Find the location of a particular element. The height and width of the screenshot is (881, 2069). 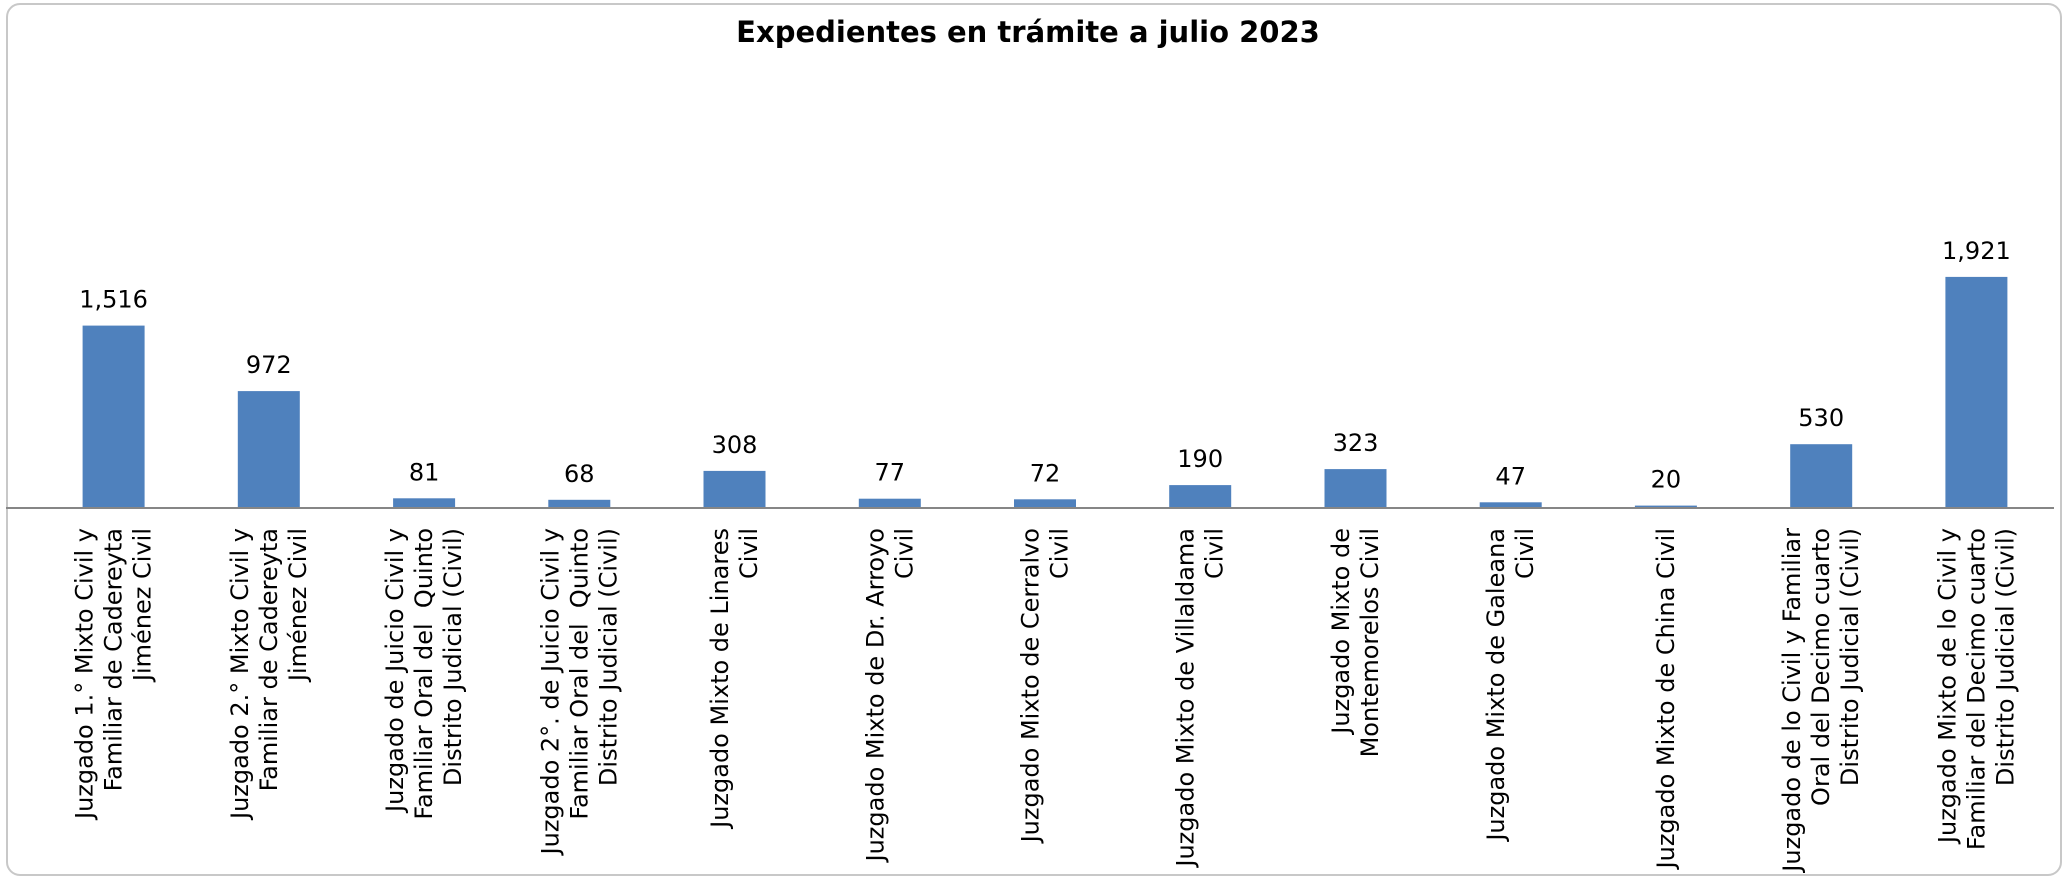

data-label: 72 is located at coordinates (1045, 473).